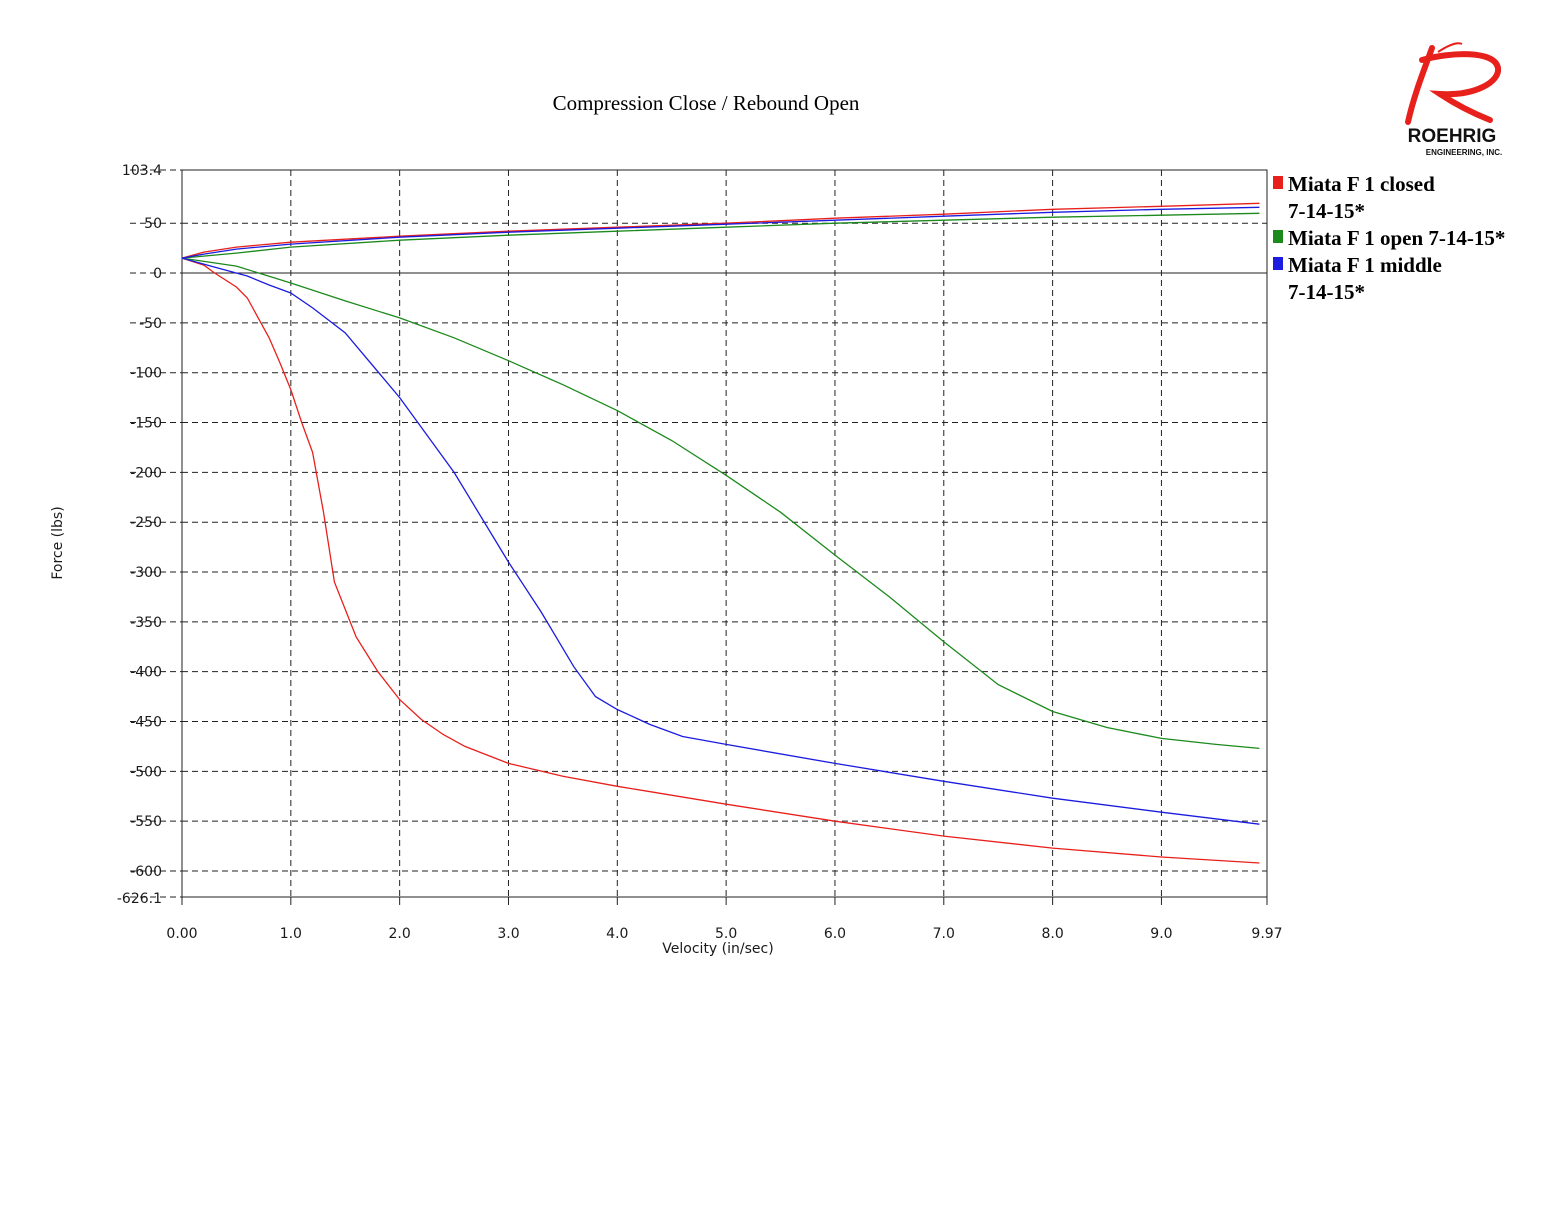  Describe the element at coordinates (617, 934) in the screenshot. I see `x-tick-label: 4.0` at that location.